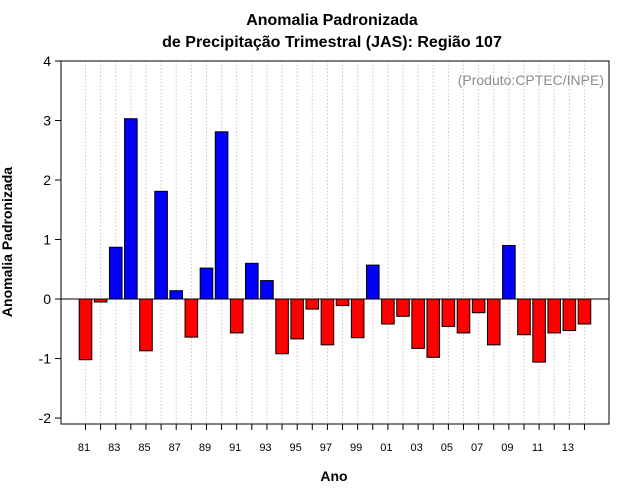 The height and width of the screenshot is (500, 640). What do you see at coordinates (507, 448) in the screenshot?
I see `x-tick-label: 09` at bounding box center [507, 448].